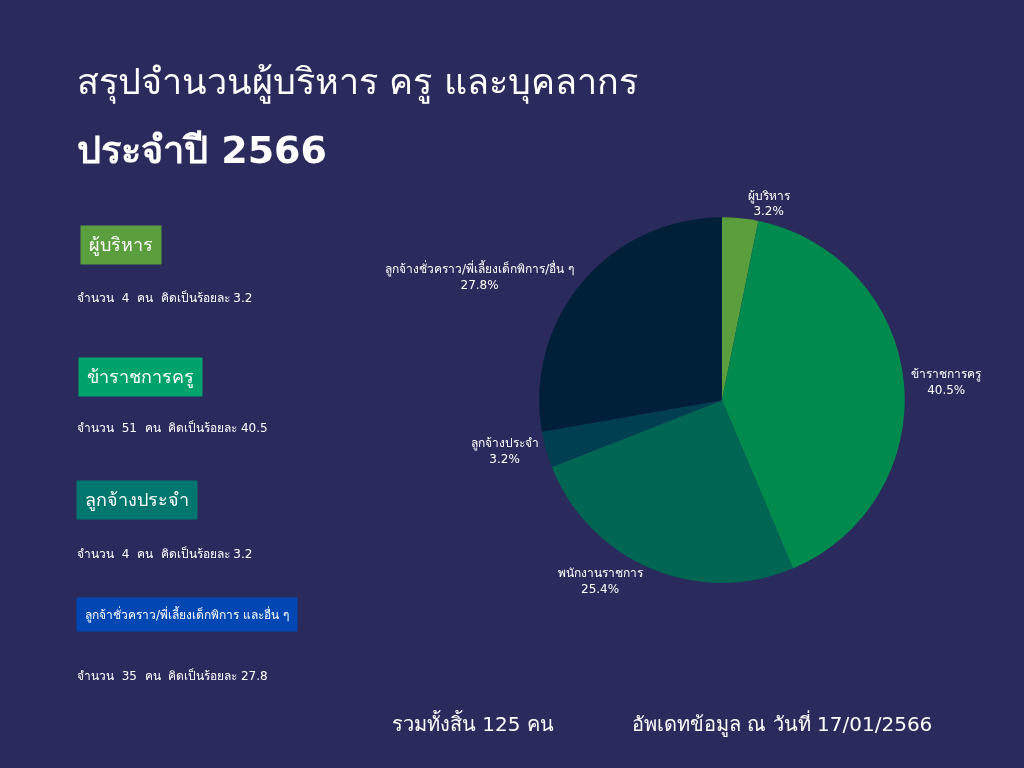 The height and width of the screenshot is (768, 1024). What do you see at coordinates (357, 82) in the screenshot?
I see `chart-title: สรุปจำนวนผู้บริหาร ครู และบุคลากร` at bounding box center [357, 82].